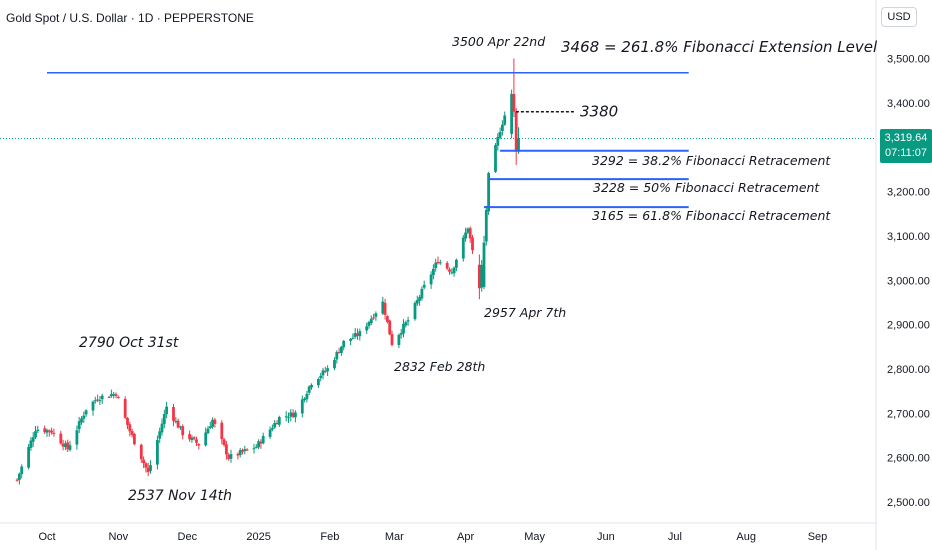 The height and width of the screenshot is (550, 932). What do you see at coordinates (599, 112) in the screenshot?
I see `dotted-level-label: 3380` at bounding box center [599, 112].